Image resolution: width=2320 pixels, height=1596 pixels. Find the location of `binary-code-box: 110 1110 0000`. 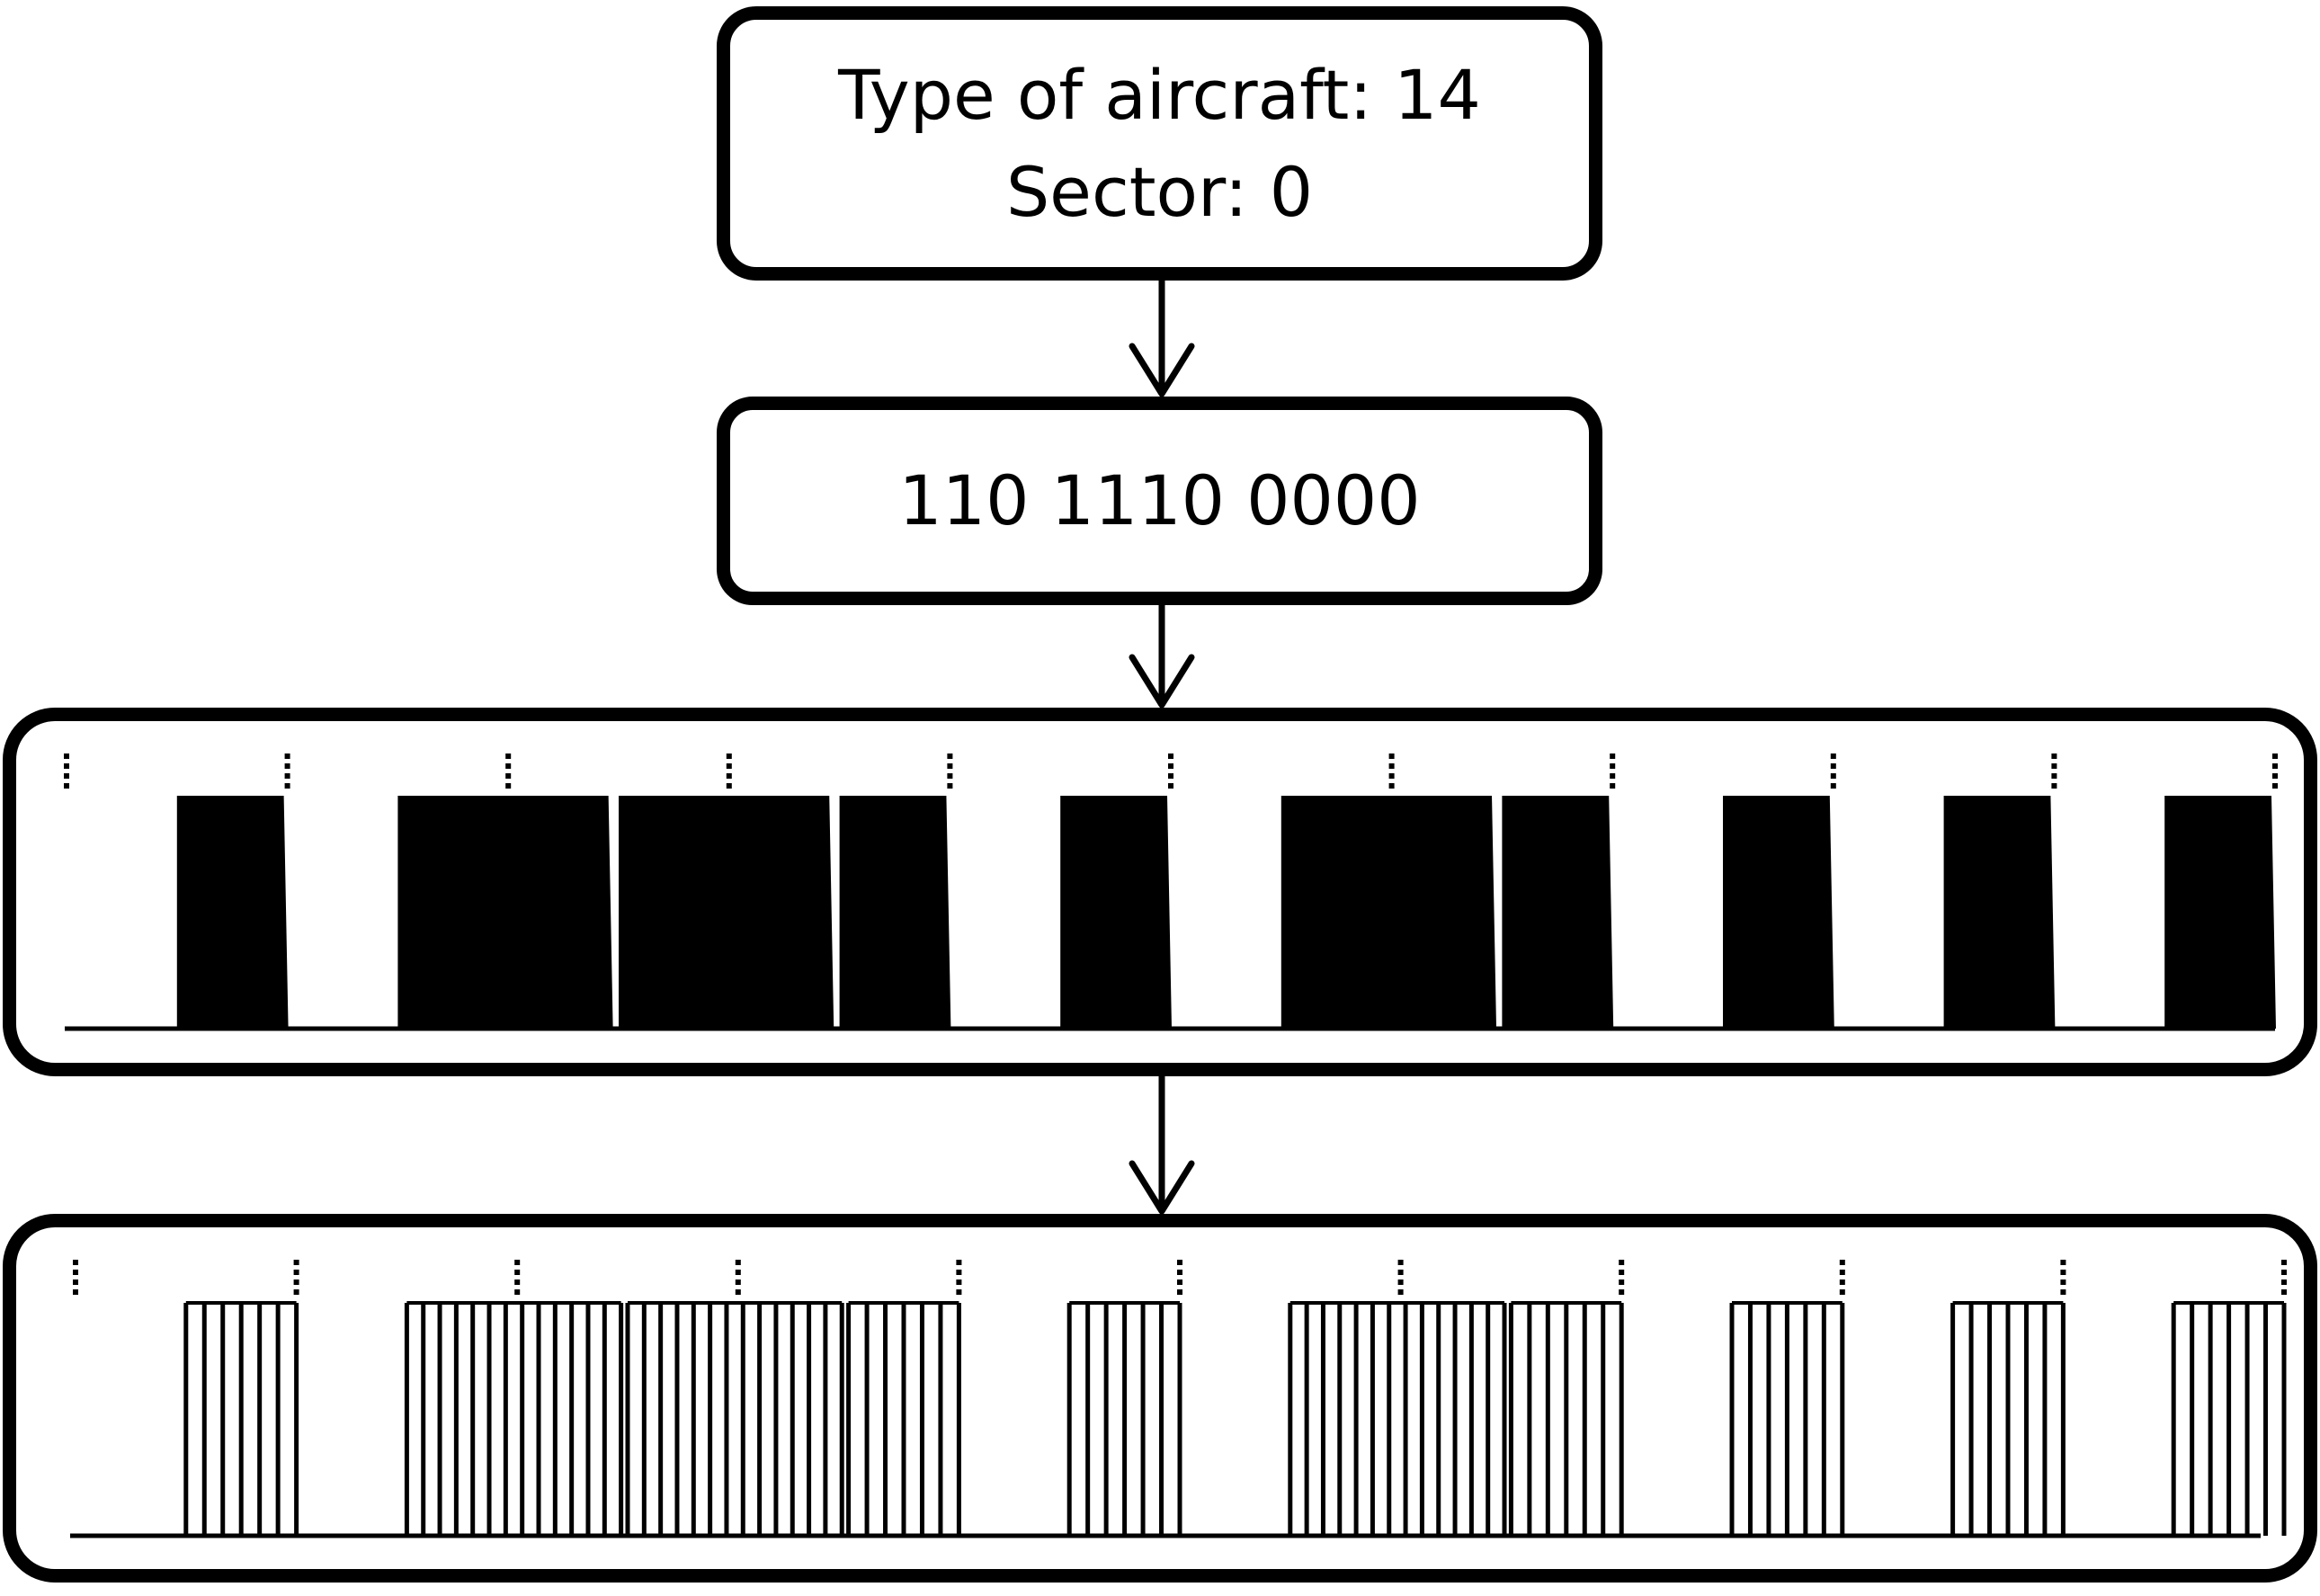

binary-code-box: 110 1110 0000 is located at coordinates (1159, 501).